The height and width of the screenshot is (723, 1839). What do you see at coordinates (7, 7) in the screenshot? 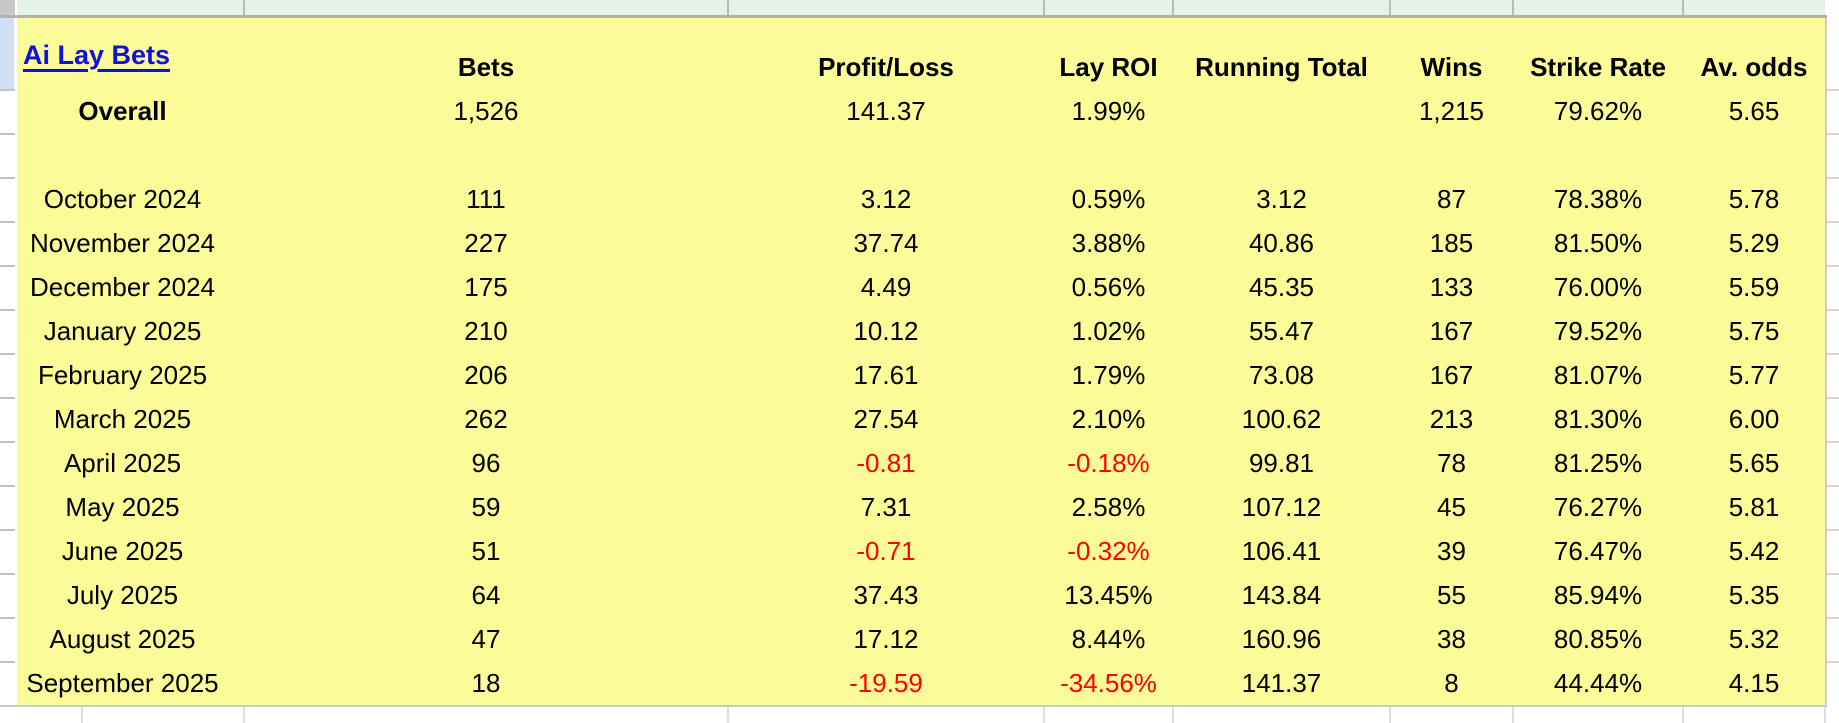
I see `sheet-corner-cell` at bounding box center [7, 7].